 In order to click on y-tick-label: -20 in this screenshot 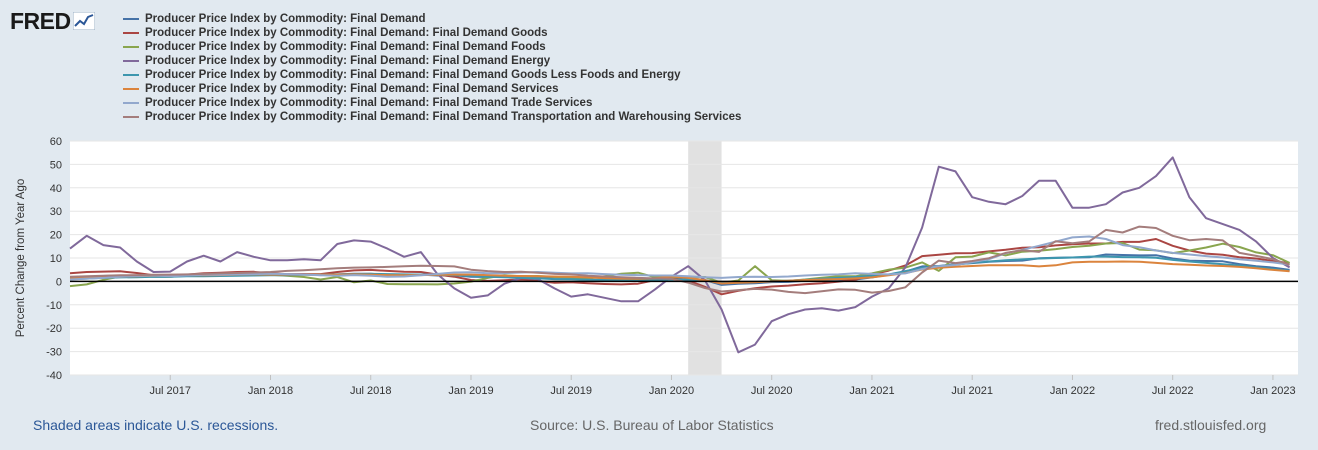, I will do `click(54, 329)`.